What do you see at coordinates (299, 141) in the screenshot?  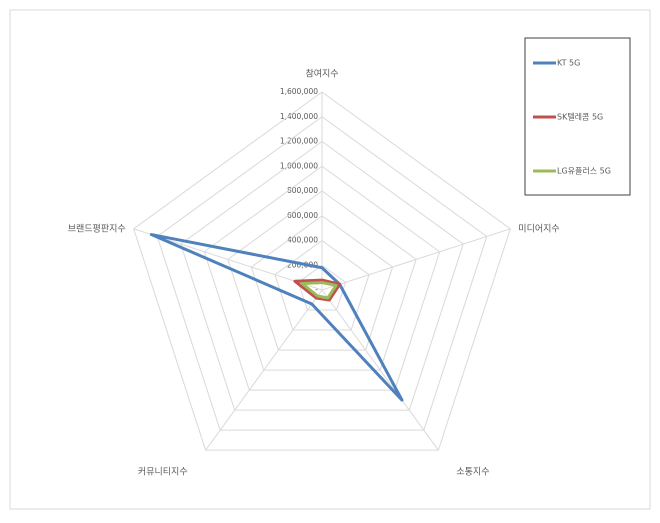 I see `y-tick-label: 1,200,000` at bounding box center [299, 141].